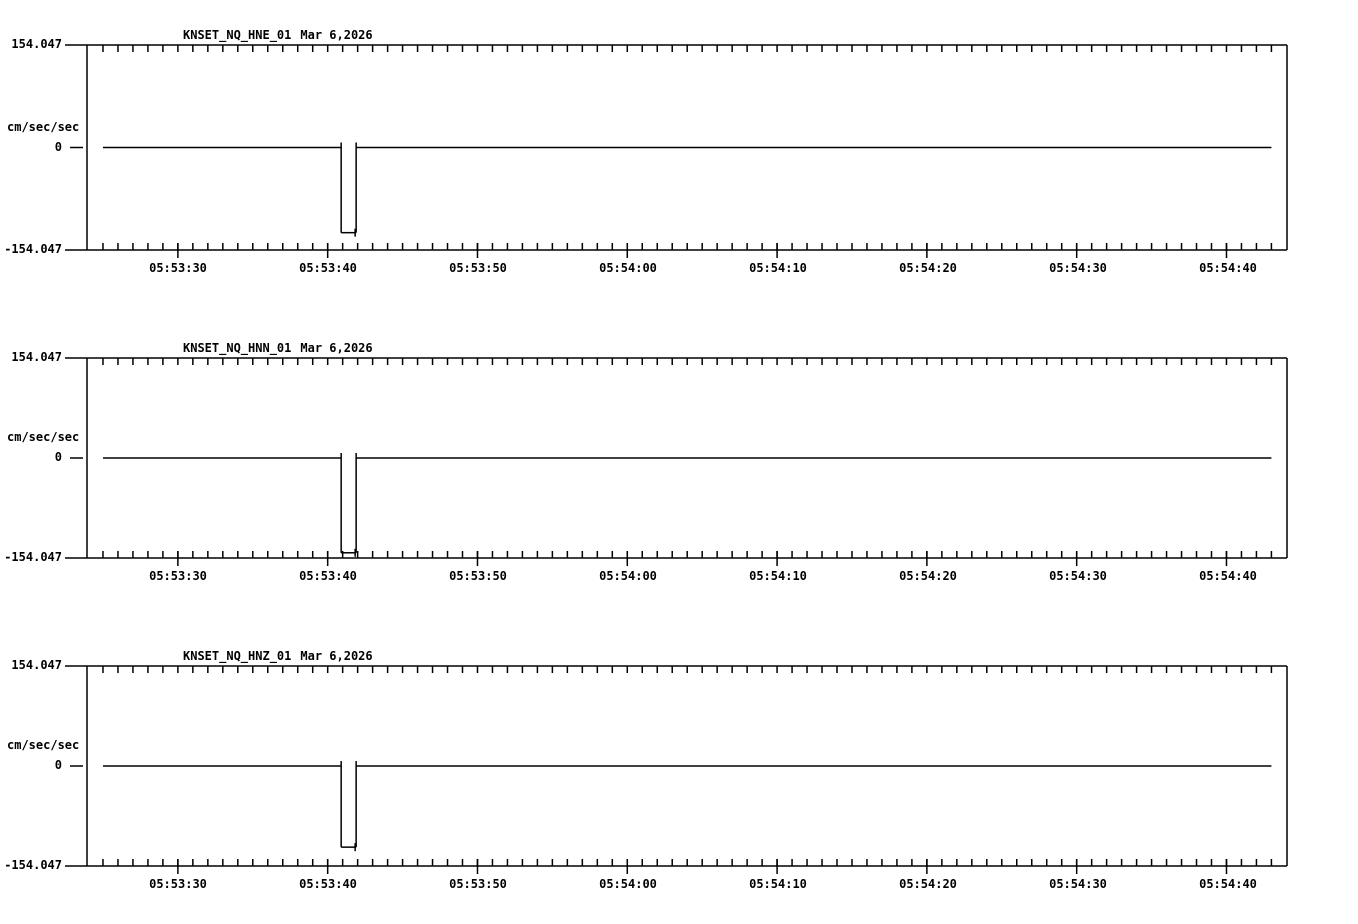 This screenshot has height=924, width=1358. What do you see at coordinates (237, 35) in the screenshot?
I see `station-label: KNSET_NQ_HNE_01` at bounding box center [237, 35].